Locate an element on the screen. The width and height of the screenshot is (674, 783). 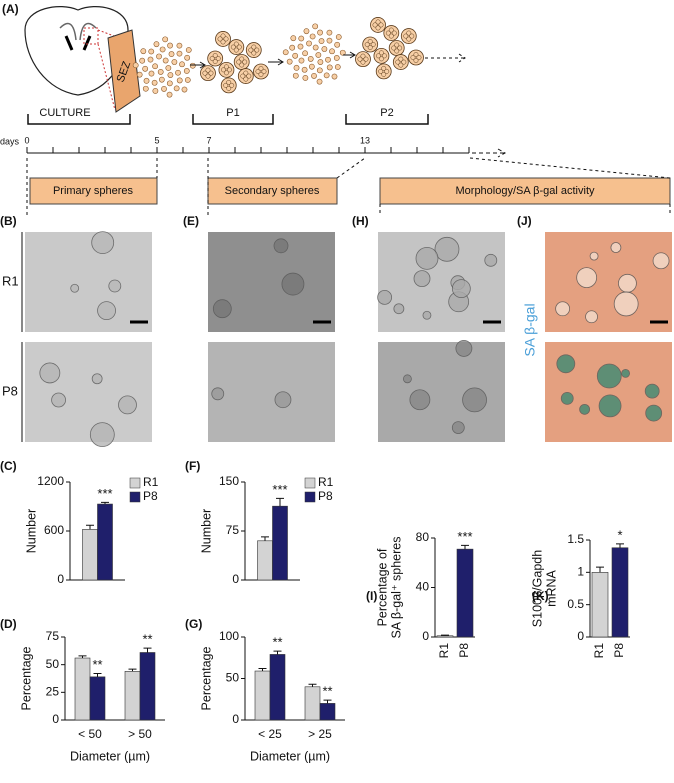
y-tick-label: 25 is located at coordinates (53, 692).